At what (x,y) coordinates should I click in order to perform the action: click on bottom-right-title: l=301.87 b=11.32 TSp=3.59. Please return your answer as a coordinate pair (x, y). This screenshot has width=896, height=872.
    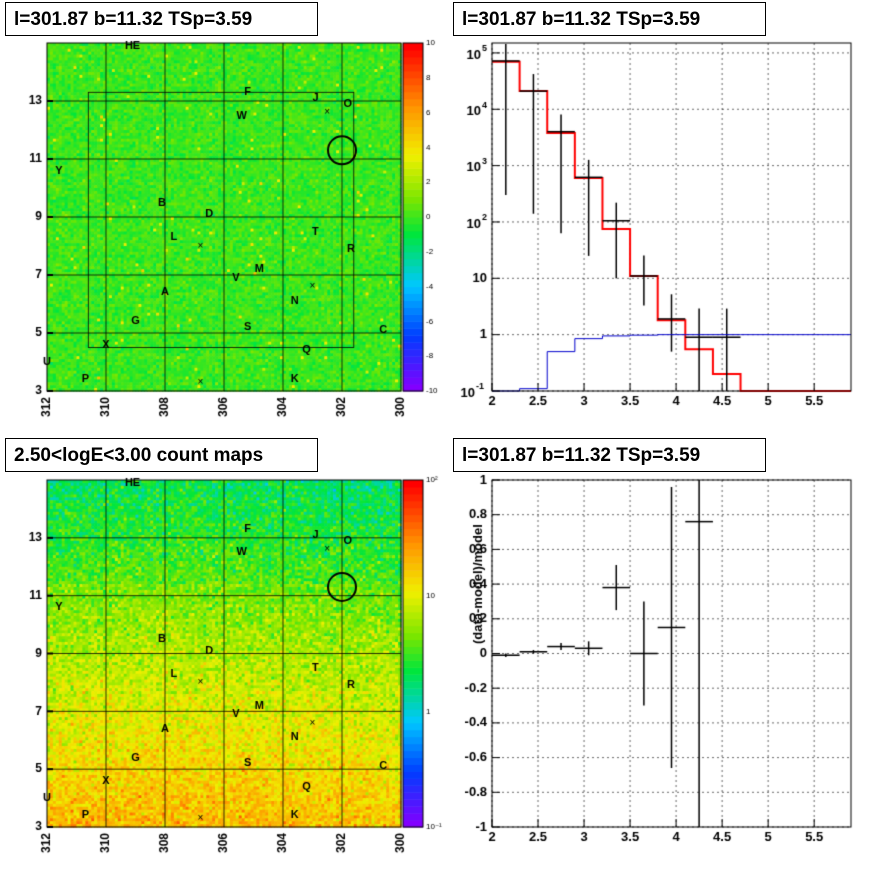
    Looking at the image, I should click on (609, 455).